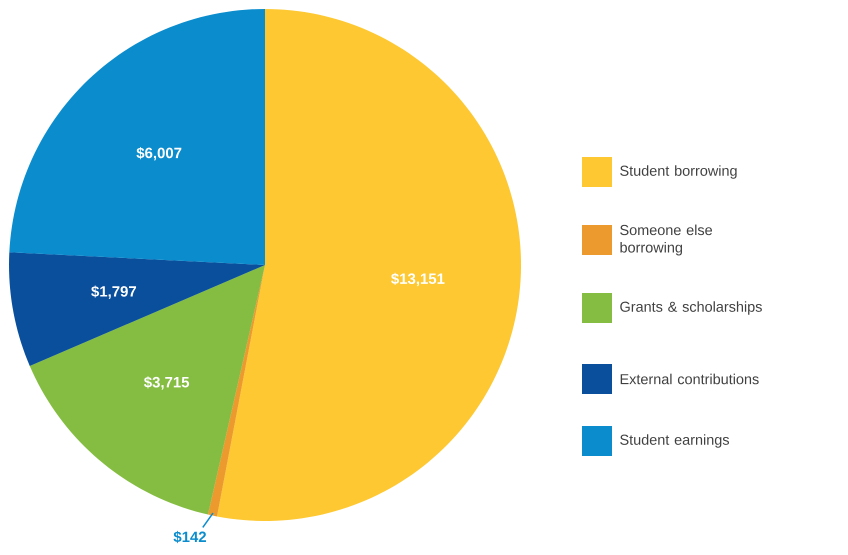 The width and height of the screenshot is (848, 555). What do you see at coordinates (675, 441) in the screenshot?
I see `legend-label: Student earnings` at bounding box center [675, 441].